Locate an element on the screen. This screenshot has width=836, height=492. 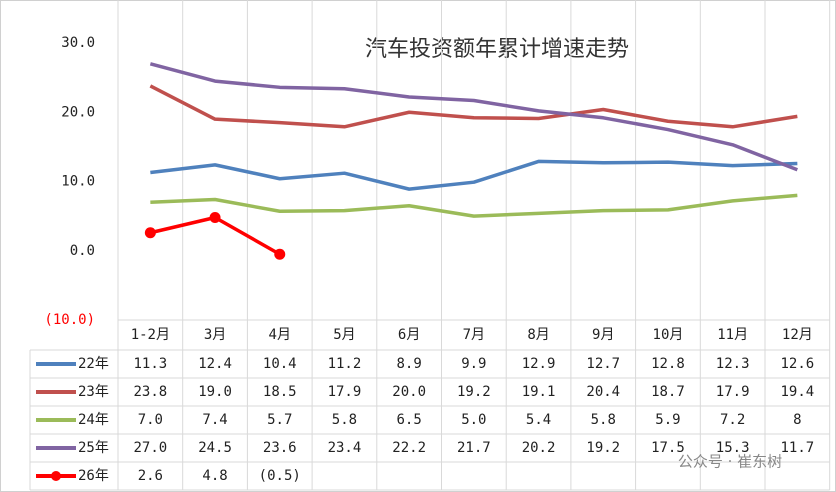
table-cell: 5.0 is located at coordinates (473, 420).